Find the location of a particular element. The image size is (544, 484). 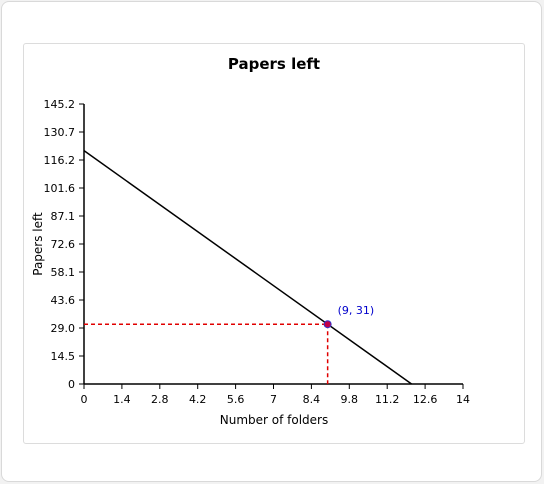

x-tick-label: 8.4 is located at coordinates (312, 399).